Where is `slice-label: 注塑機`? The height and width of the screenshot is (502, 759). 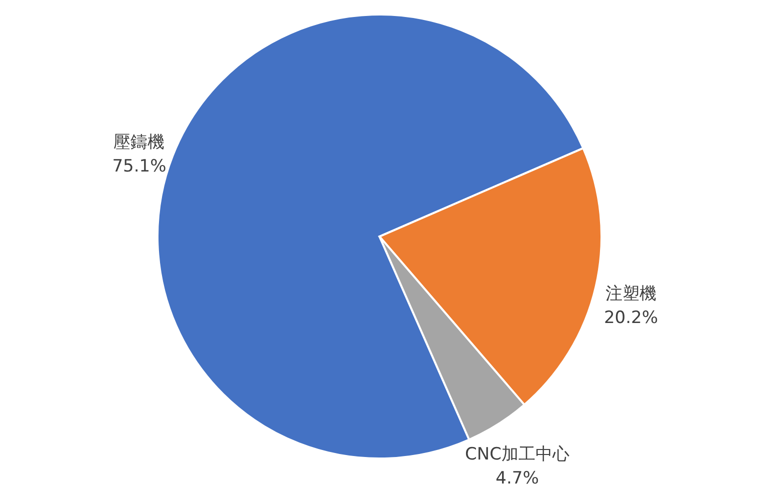
slice-label: 注塑機 is located at coordinates (630, 294).